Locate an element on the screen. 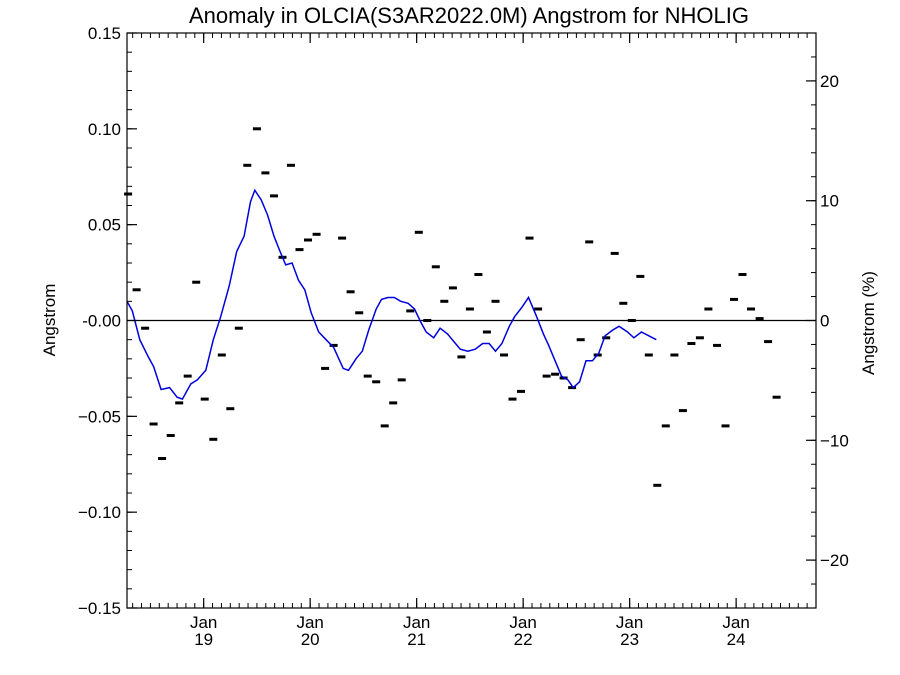  y-tick-label: 0.10 is located at coordinates (104, 129).